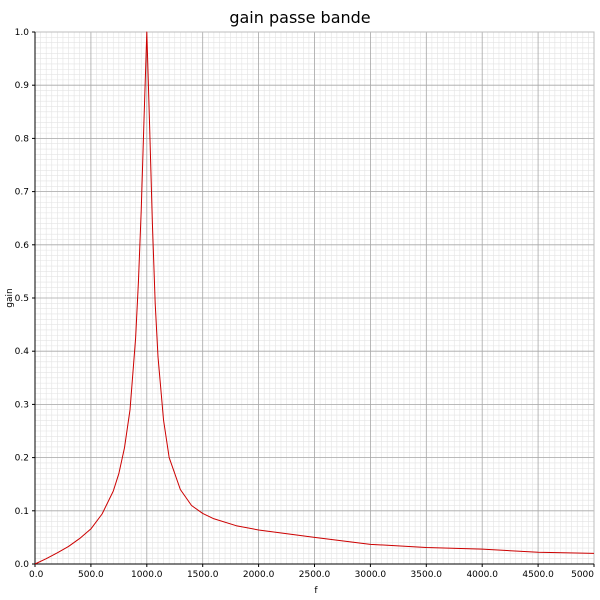  Describe the element at coordinates (203, 575) in the screenshot. I see `x-tick-label: 1500.0` at that location.